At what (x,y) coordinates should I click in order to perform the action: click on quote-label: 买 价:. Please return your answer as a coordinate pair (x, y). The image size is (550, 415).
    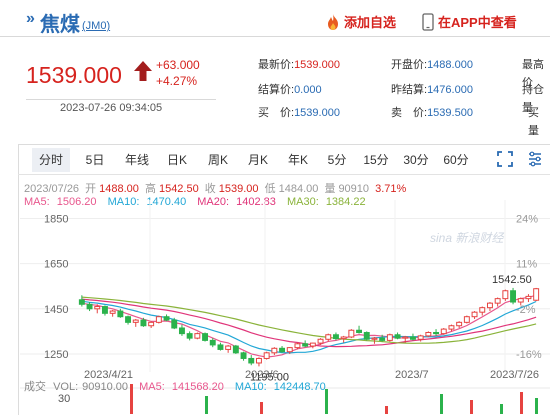
    Looking at the image, I should click on (276, 113).